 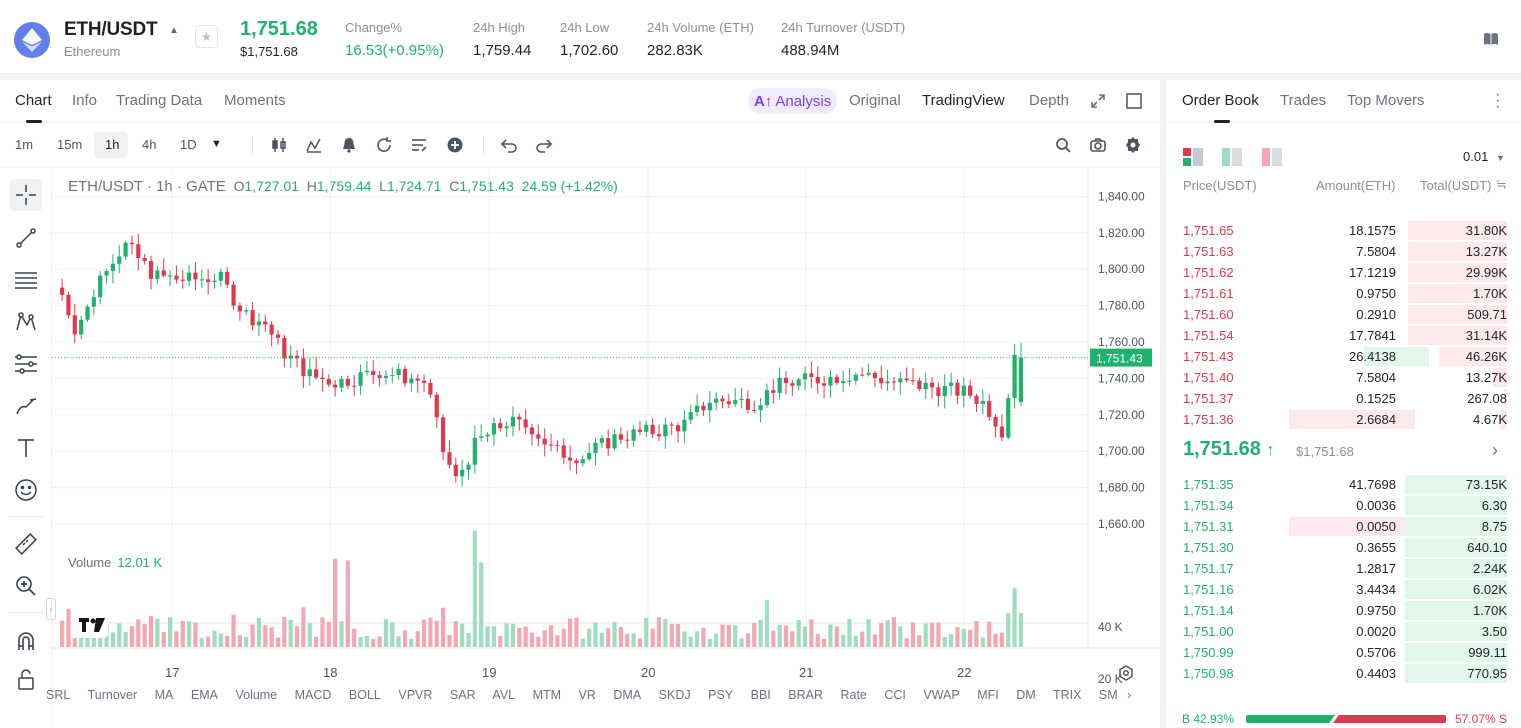 What do you see at coordinates (26, 641) in the screenshot?
I see `magnet-icon` at bounding box center [26, 641].